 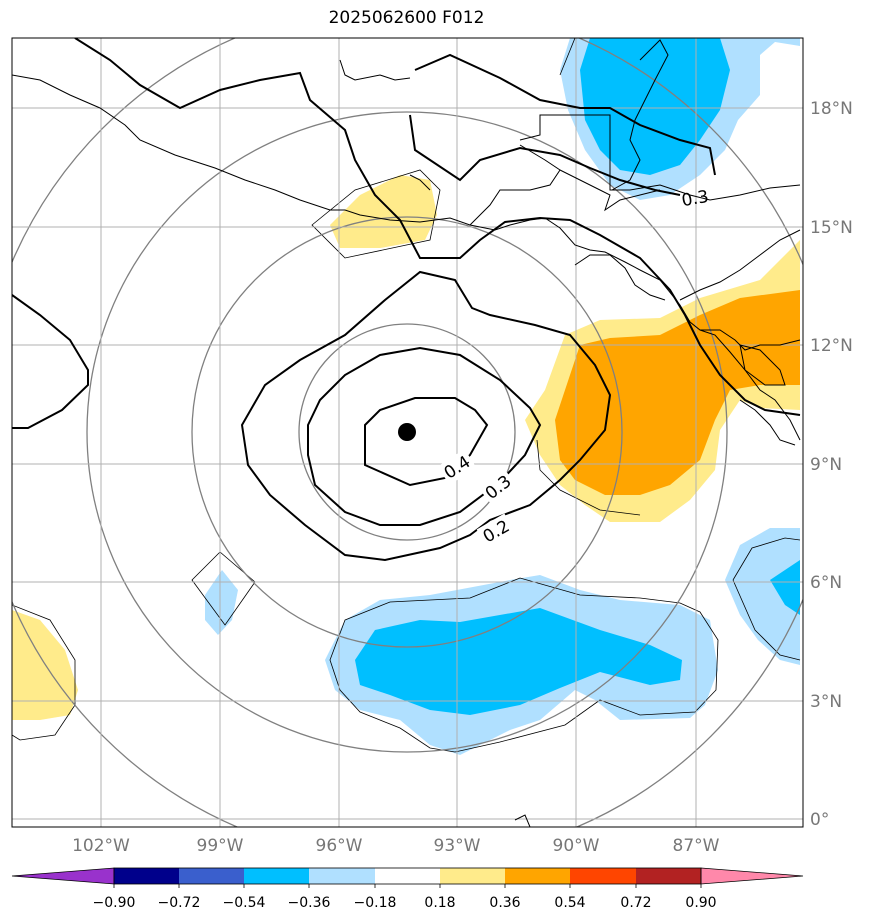 I want to click on lat-tick-label: 6°N, so click(x=826, y=583).